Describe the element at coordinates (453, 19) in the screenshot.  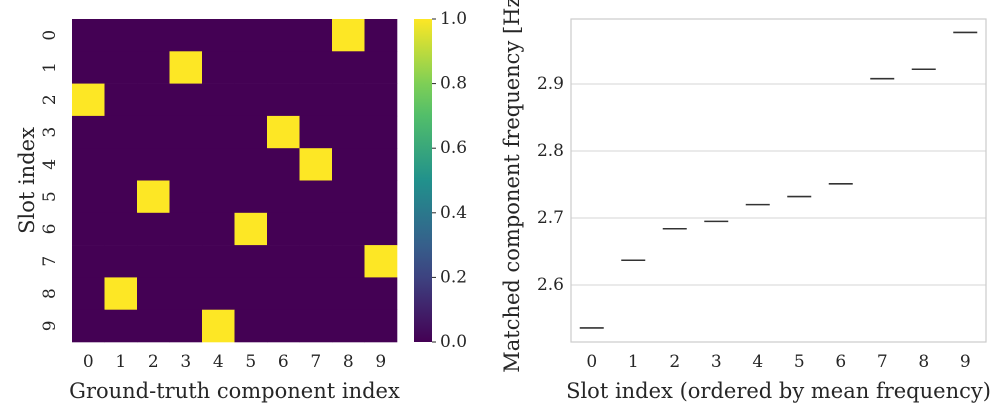
I see `colorbar-tick-label: 1.0` at that location.